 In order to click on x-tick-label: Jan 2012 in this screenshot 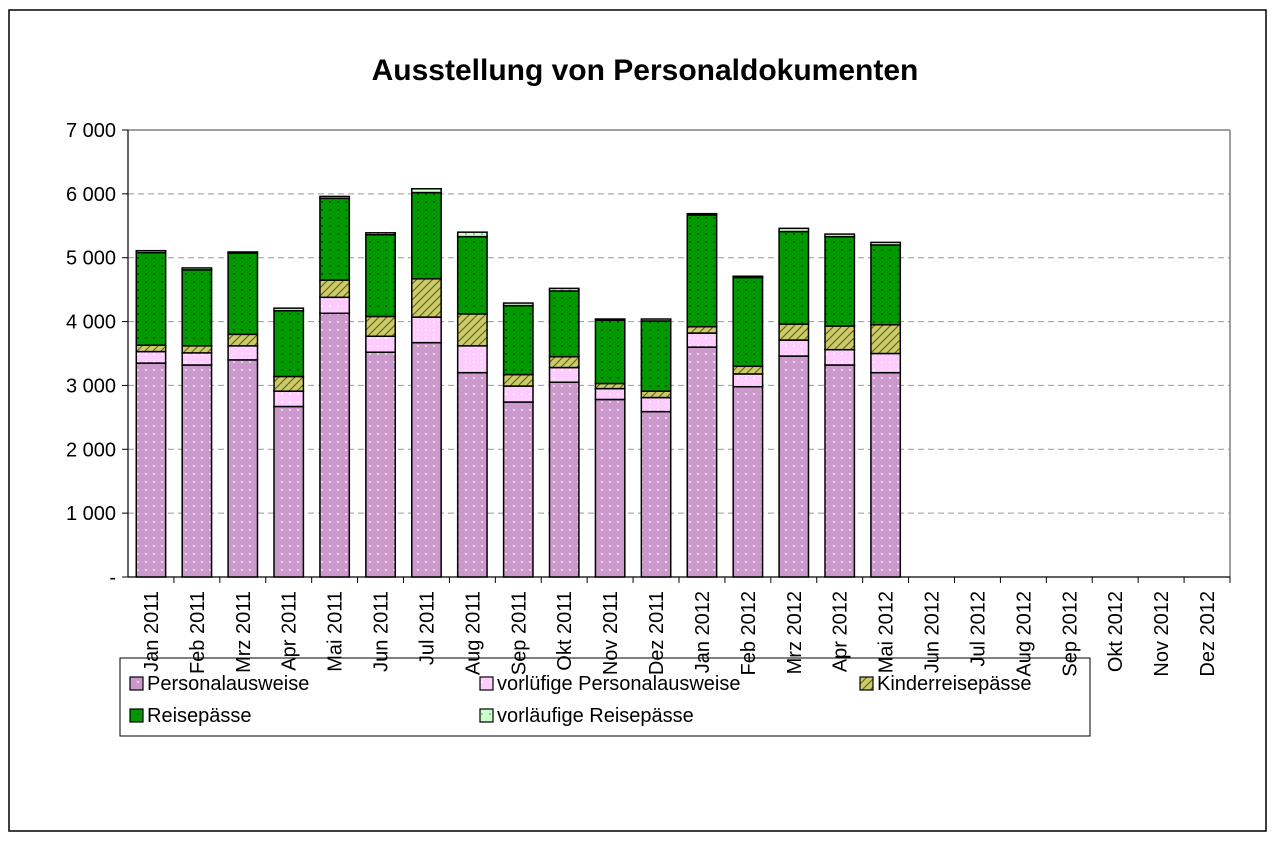, I will do `click(703, 632)`.